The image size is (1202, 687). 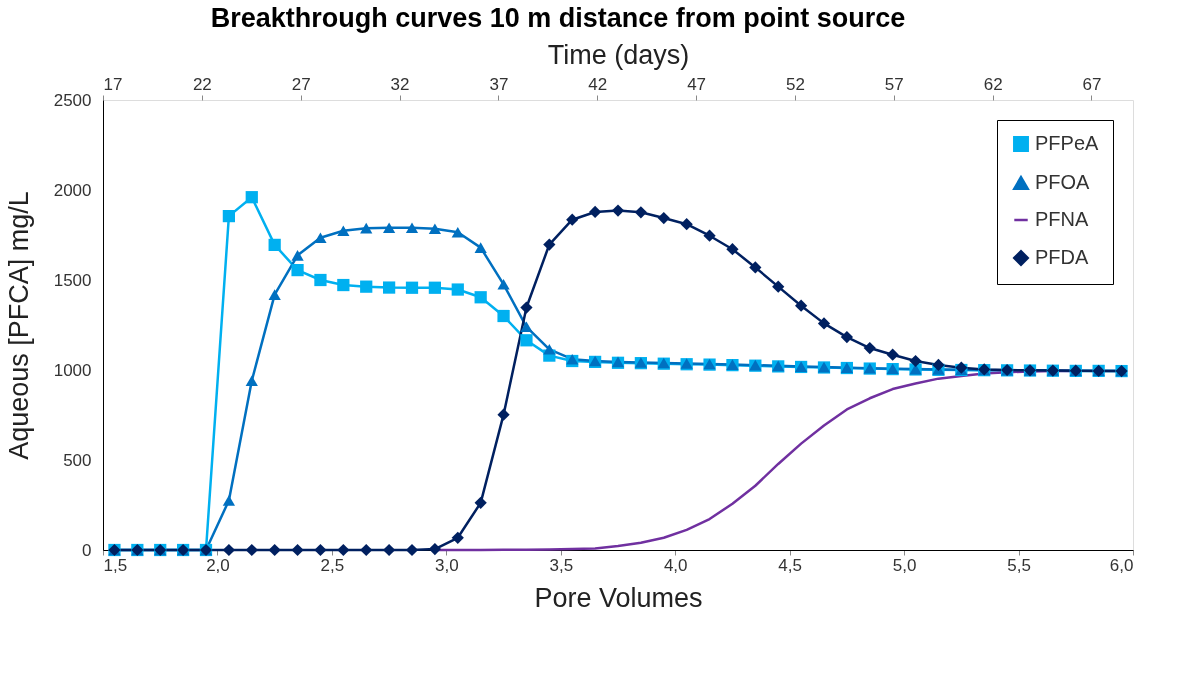 I want to click on legend-label: PFPeA, so click(x=1067, y=143).